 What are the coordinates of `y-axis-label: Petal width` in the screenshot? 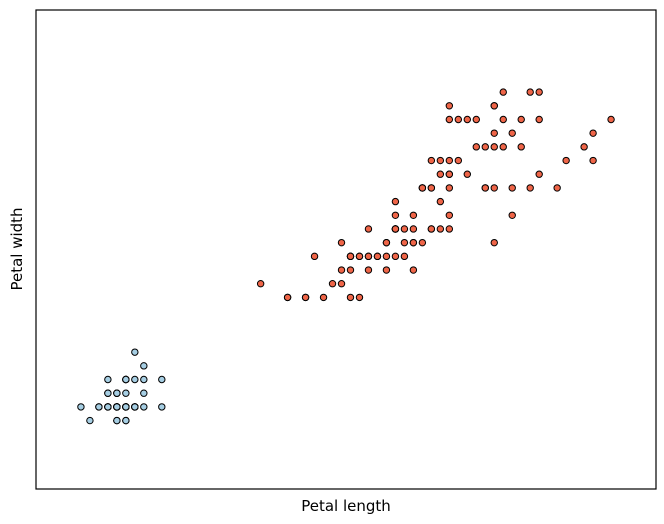 It's located at (17, 248).